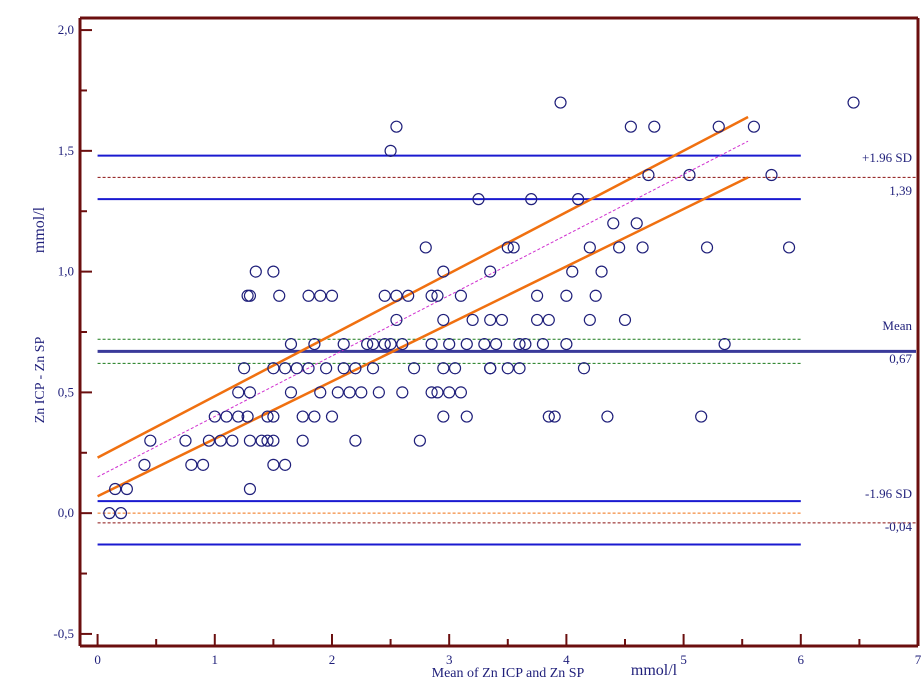 This screenshot has width=923, height=681. Describe the element at coordinates (555, 671) in the screenshot. I see `x-axis-title: Mean of Zn ICP and Zn SP mmol/l` at that location.